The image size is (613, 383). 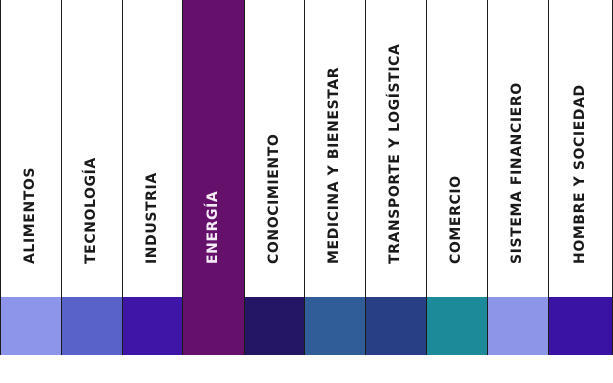 I want to click on tab-label: TRANSPORTE Y LOGÍSTICA, so click(x=395, y=153).